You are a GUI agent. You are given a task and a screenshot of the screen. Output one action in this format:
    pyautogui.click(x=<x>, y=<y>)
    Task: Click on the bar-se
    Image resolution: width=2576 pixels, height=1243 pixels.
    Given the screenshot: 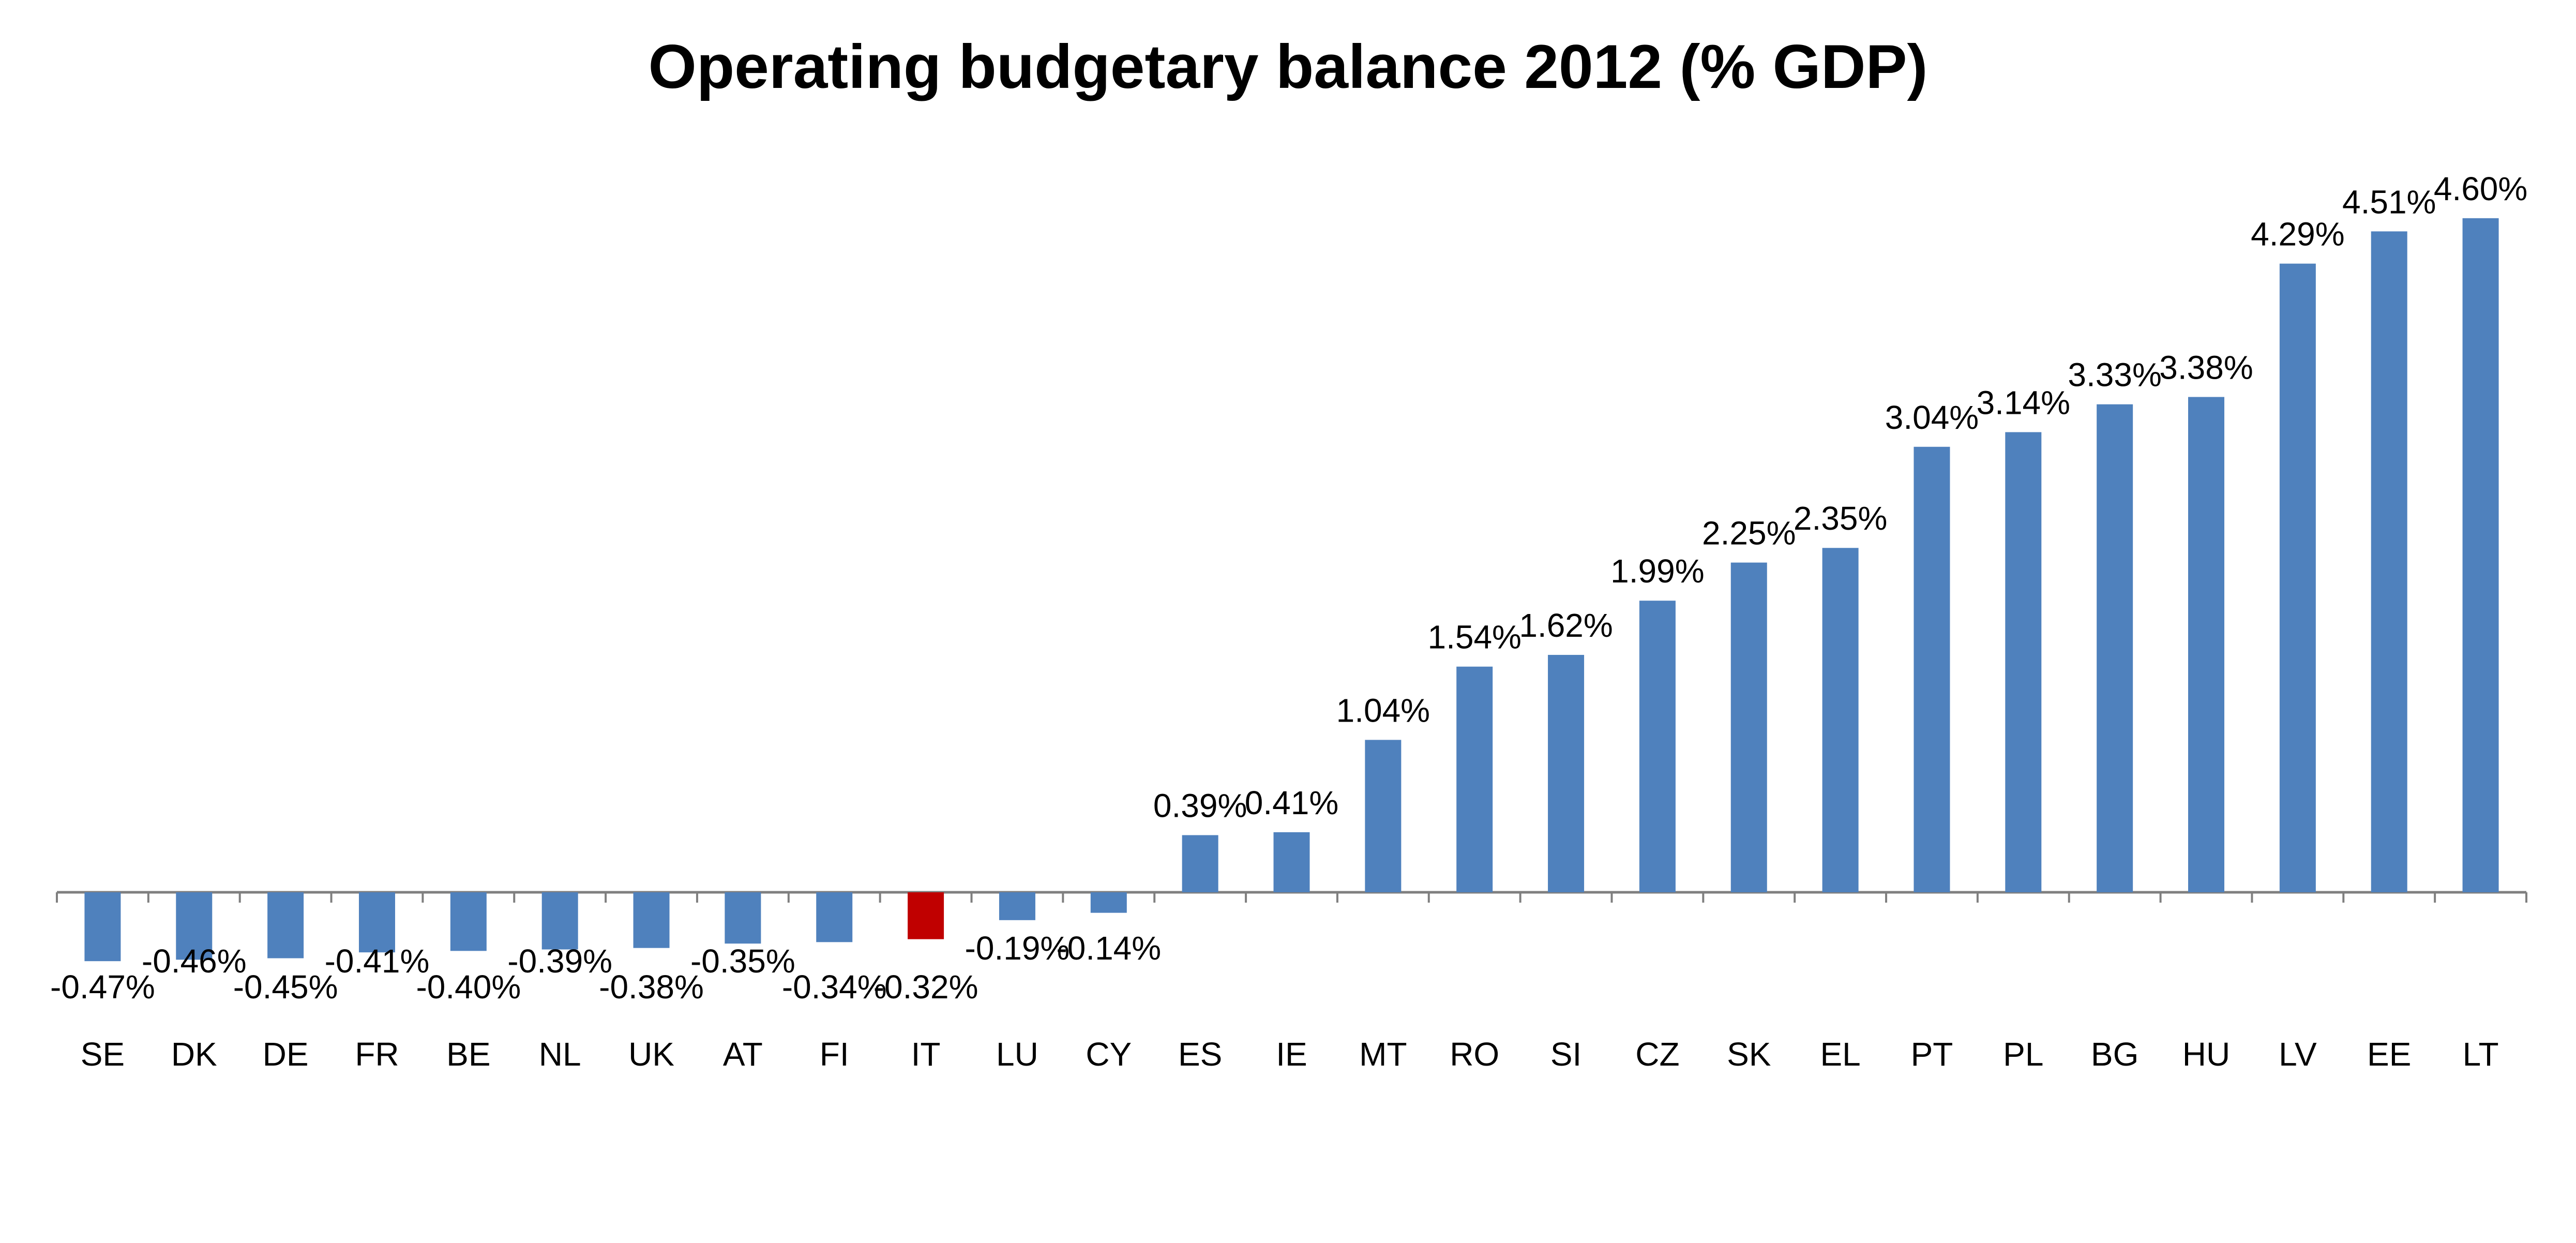 What is the action you would take?
    pyautogui.click(x=102, y=927)
    